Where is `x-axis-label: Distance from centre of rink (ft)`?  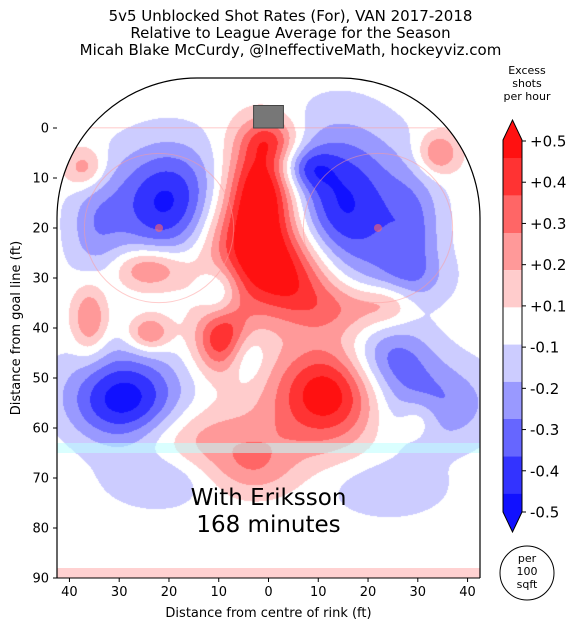 x-axis-label: Distance from centre of rink (ft) is located at coordinates (268, 613).